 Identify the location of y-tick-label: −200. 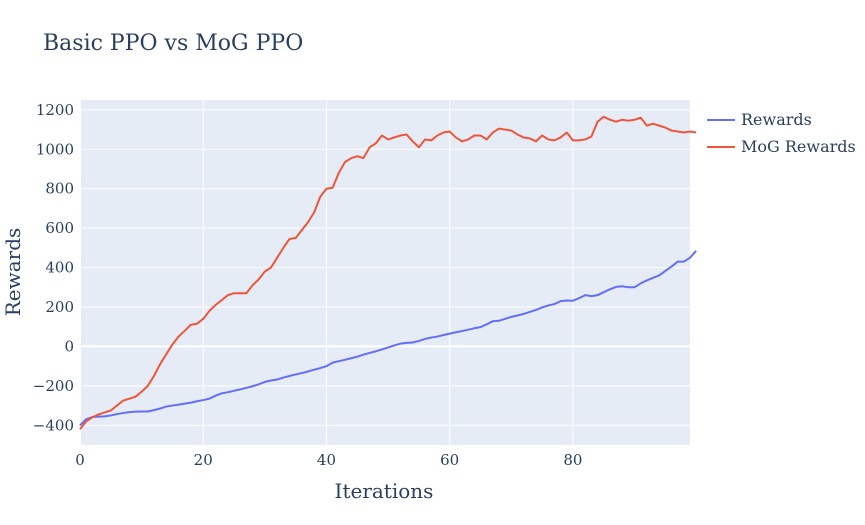
(53, 386).